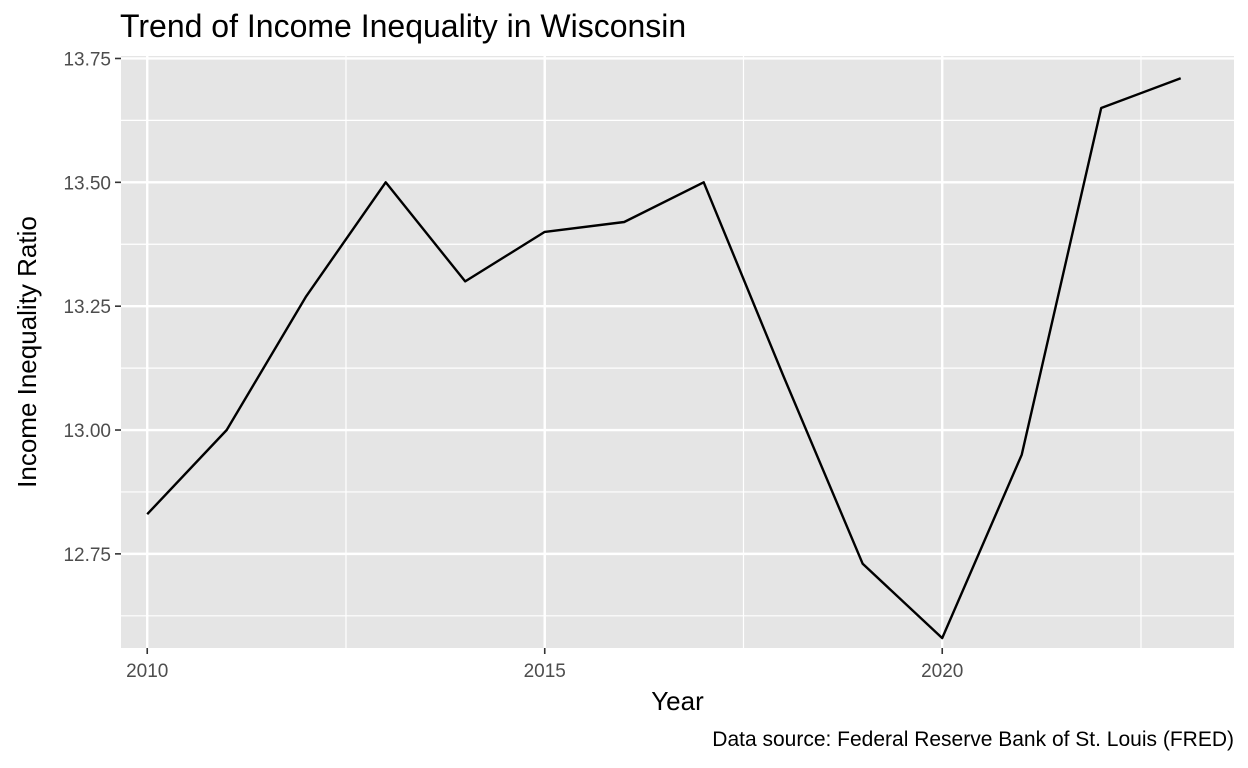 The image size is (1248, 768). I want to click on y-axis-ticks: 12.75 13.00 13.25 13.50 13.75, so click(92, 307).